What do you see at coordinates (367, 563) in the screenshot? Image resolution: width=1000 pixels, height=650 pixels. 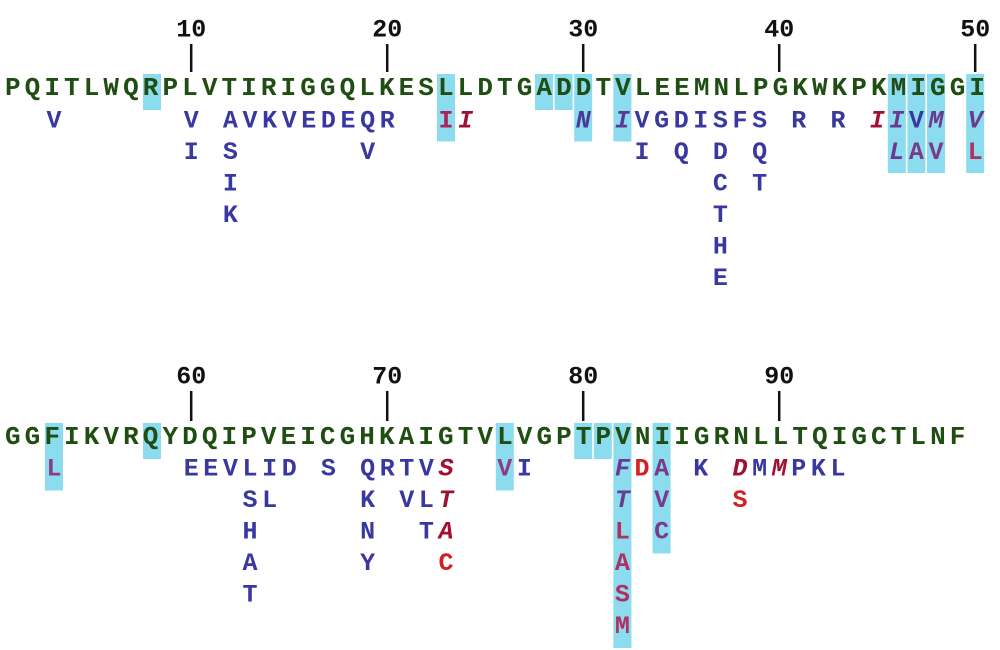 I see `mutation: Y` at bounding box center [367, 563].